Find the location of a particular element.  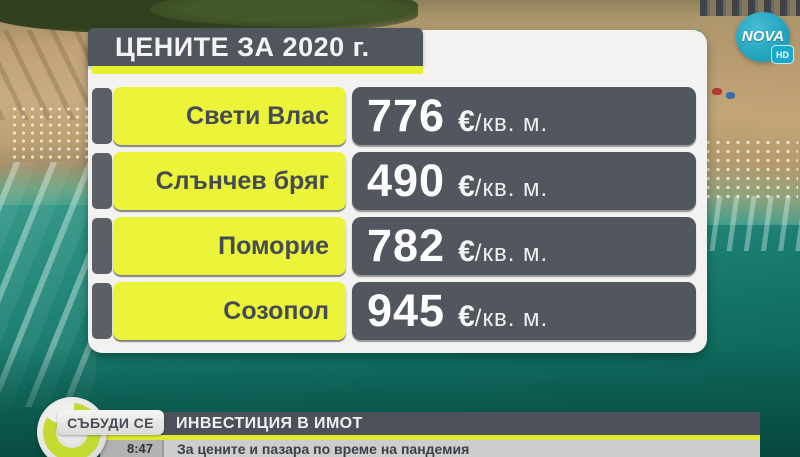

price-value-panel: 945 € /кв. м. is located at coordinates (524, 311).